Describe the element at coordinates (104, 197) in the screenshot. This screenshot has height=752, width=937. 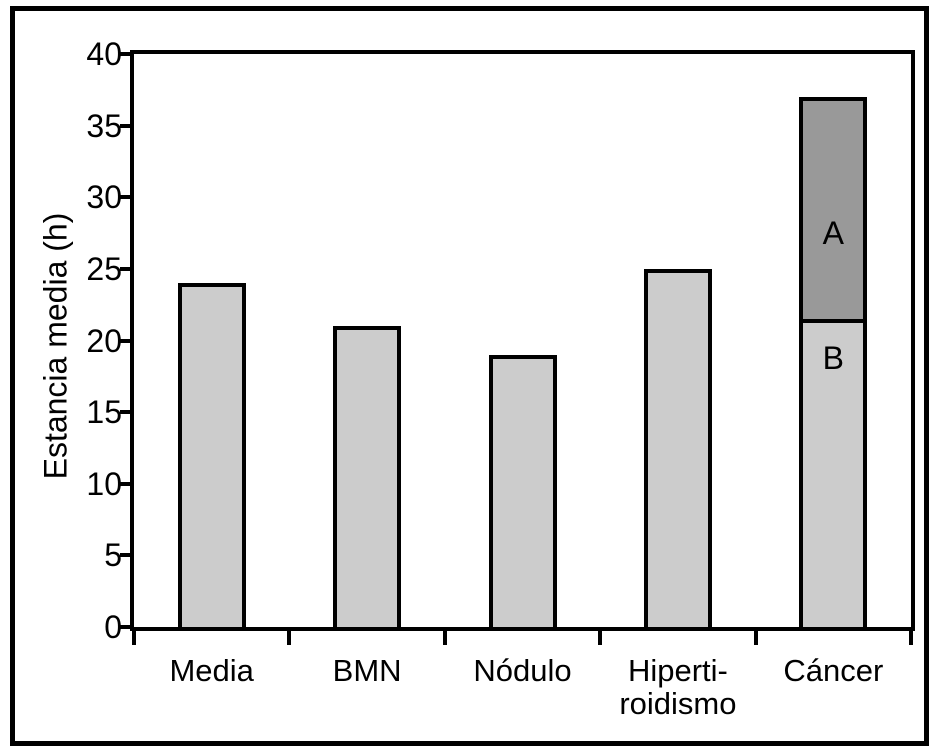
I see `y-axis-tick-label-30: 30` at that location.